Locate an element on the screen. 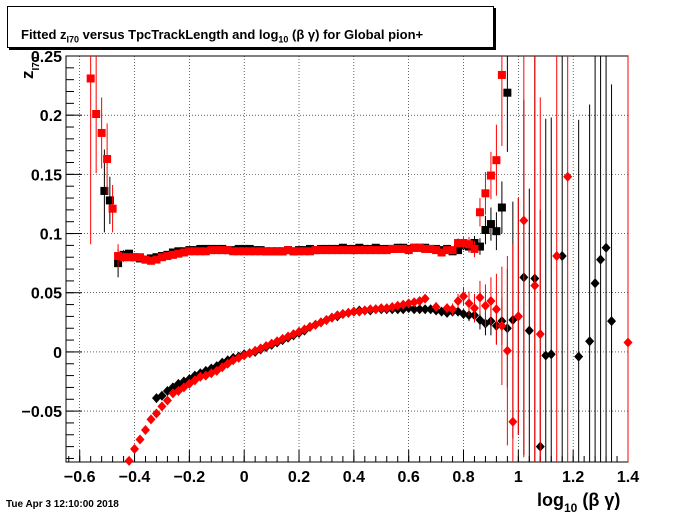 Image resolution: width=700 pixels, height=514 pixels. y-tick-label: 0.05 is located at coordinates (46, 294).